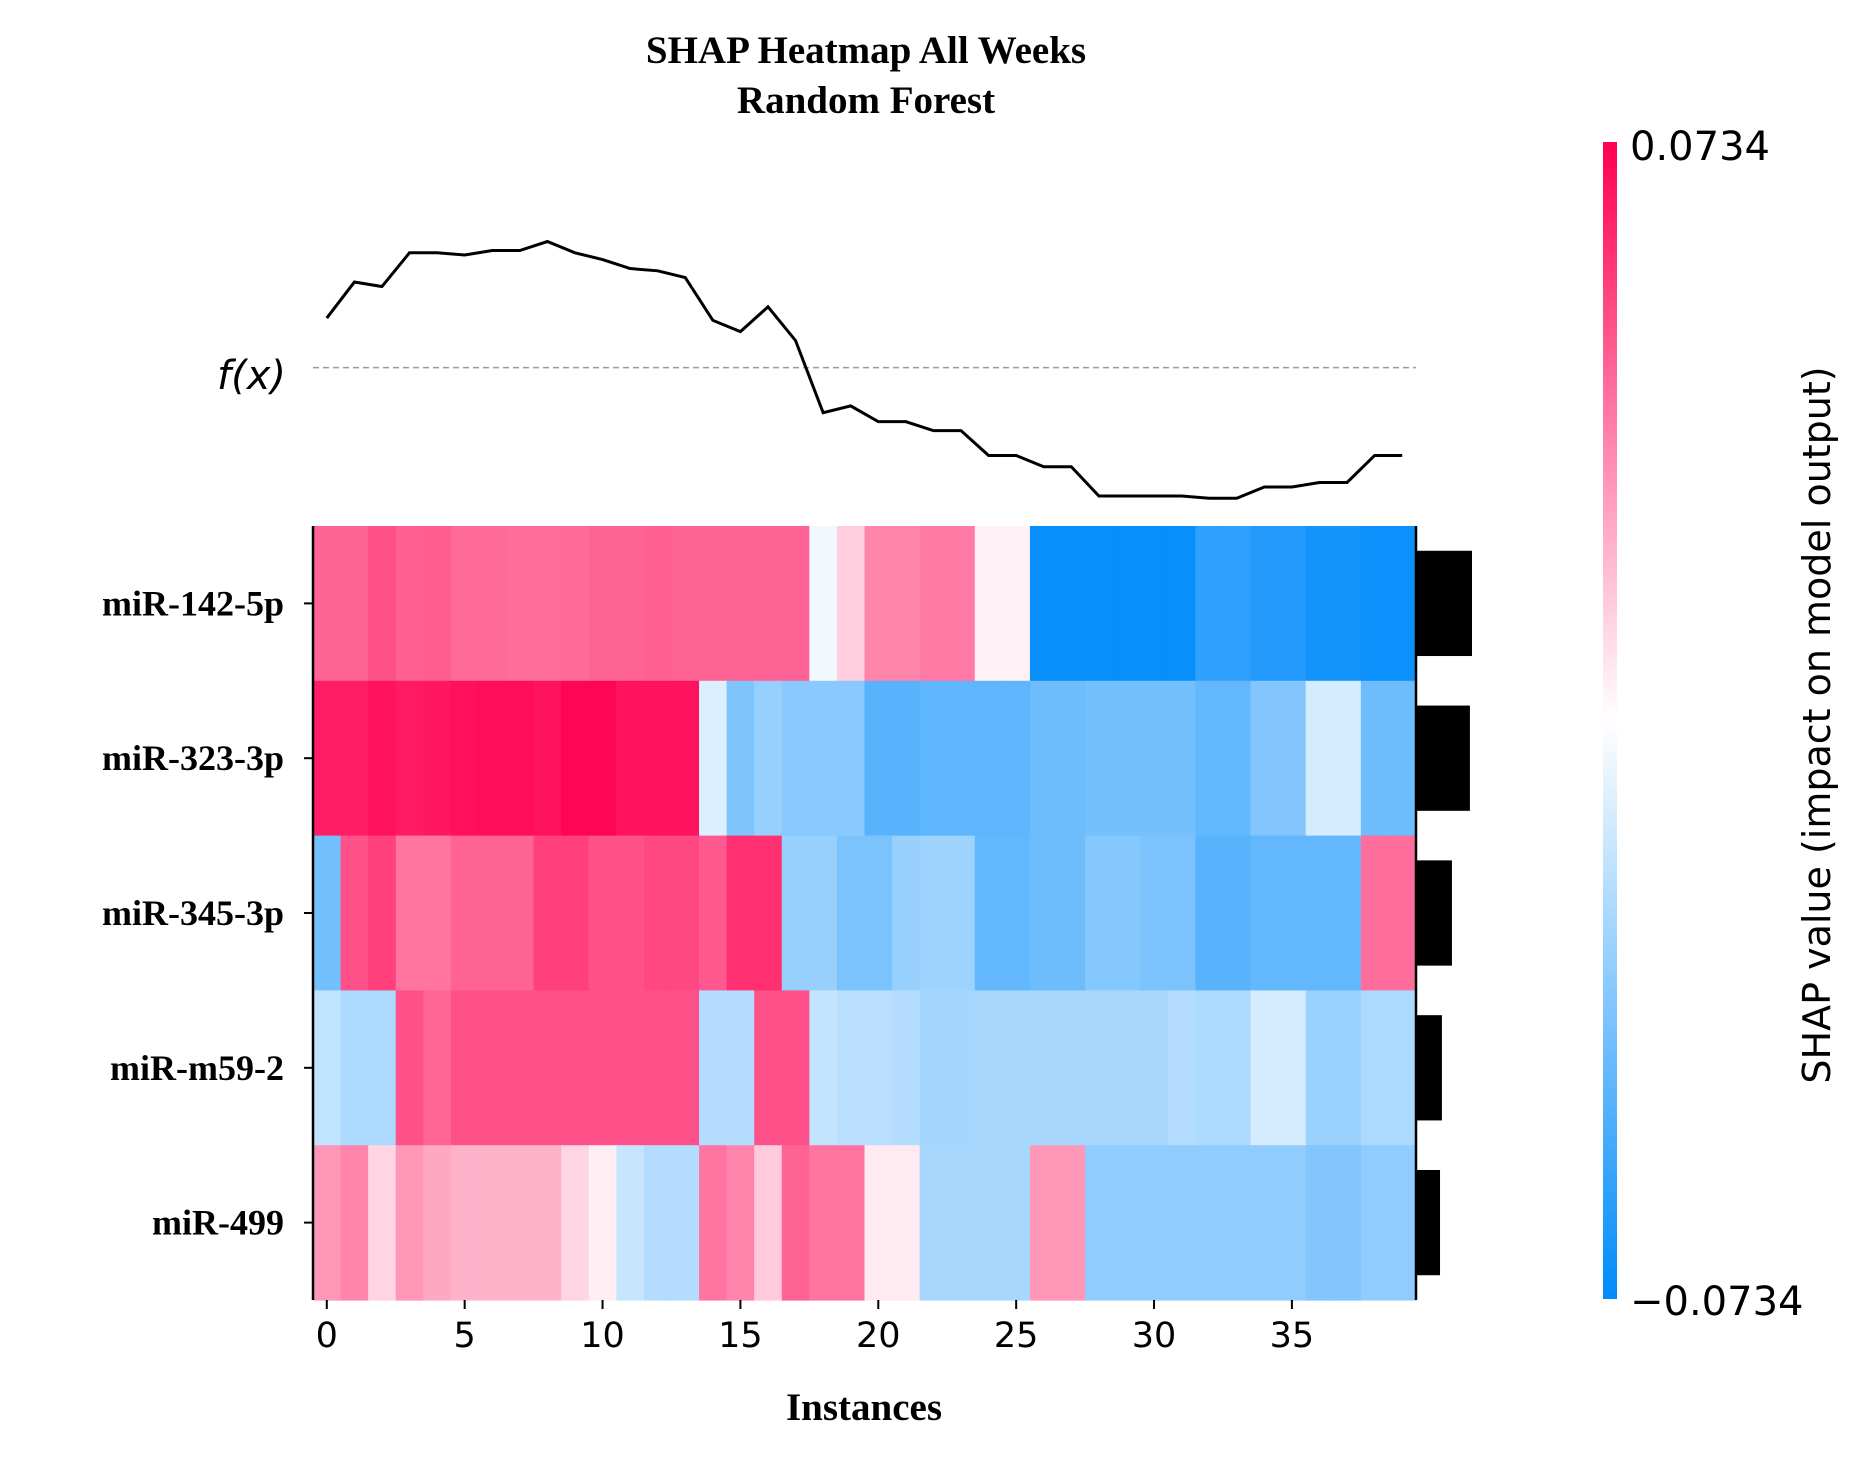 The image size is (1862, 1459). Describe the element at coordinates (1016, 1336) in the screenshot. I see `x-tick-label: 25` at that location.